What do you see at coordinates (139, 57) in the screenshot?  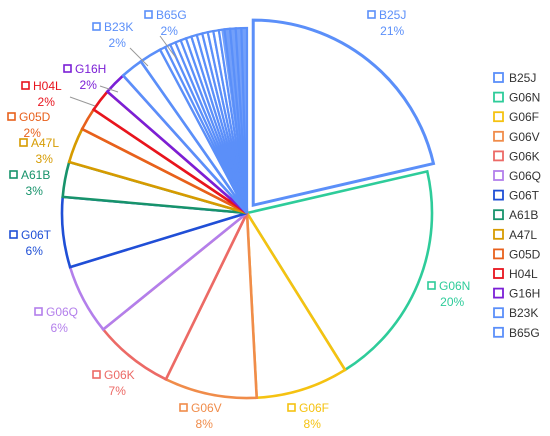 I see `leader-line-b23k` at bounding box center [139, 57].